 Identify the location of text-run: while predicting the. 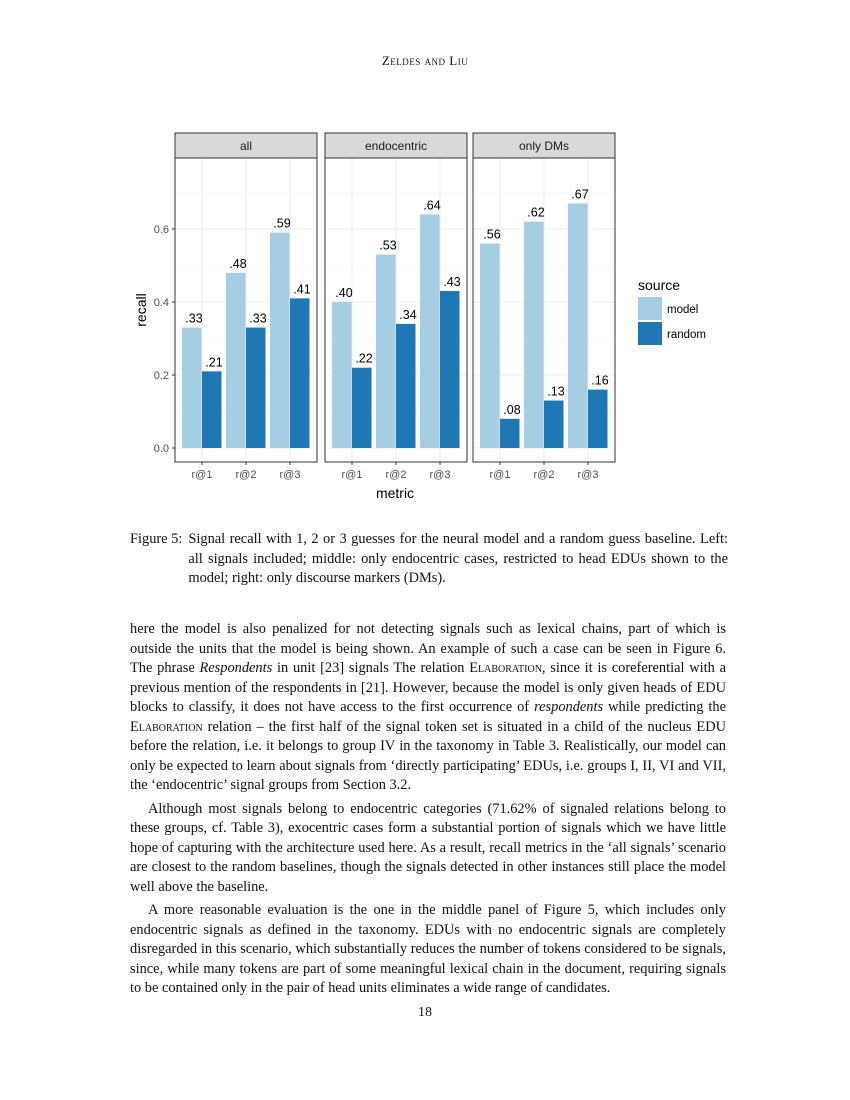
(664, 707).